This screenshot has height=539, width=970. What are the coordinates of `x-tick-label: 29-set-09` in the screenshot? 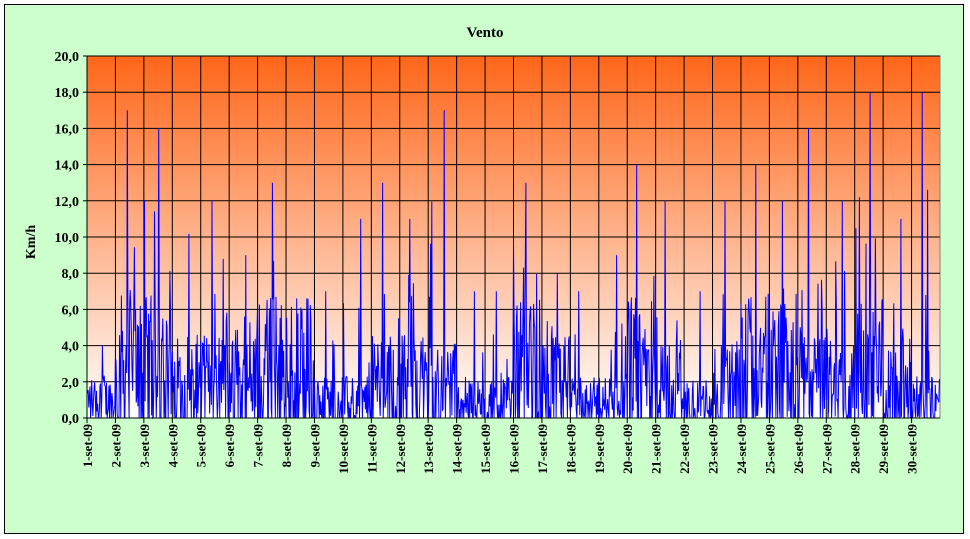 It's located at (883, 449).